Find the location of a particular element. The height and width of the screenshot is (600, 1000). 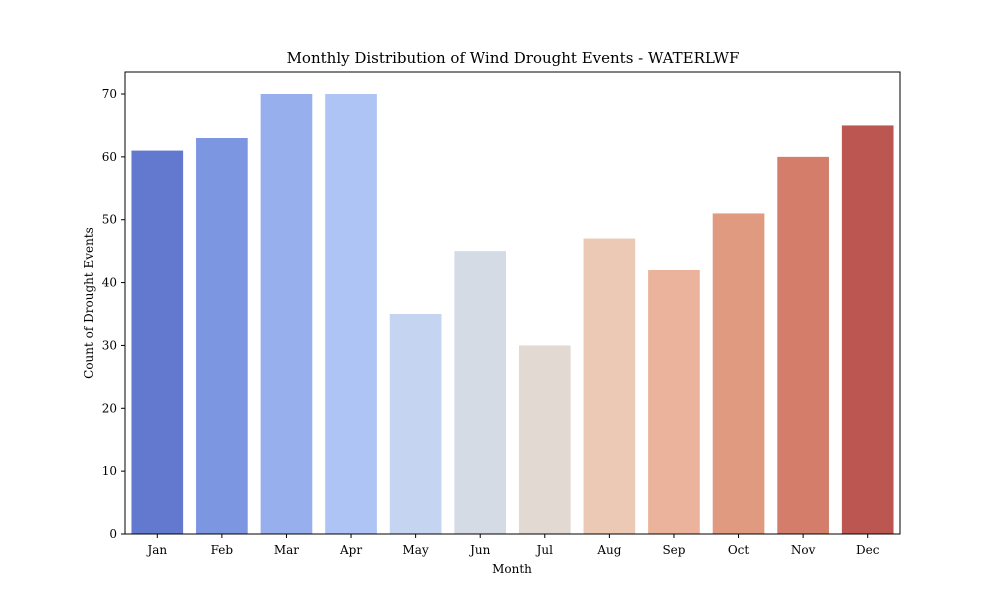

y-axis-label: Count of Drought Events is located at coordinates (89, 303).